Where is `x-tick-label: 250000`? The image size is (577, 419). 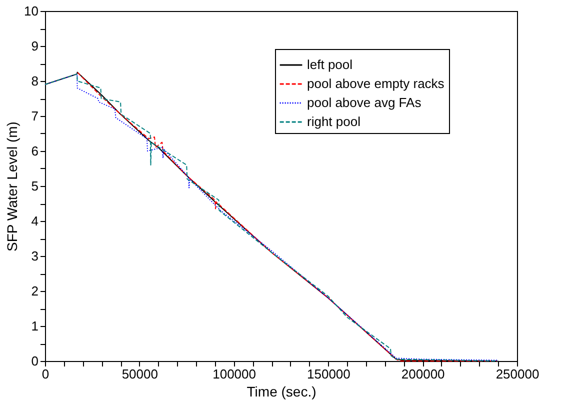
x-tick-label: 250000 is located at coordinates (518, 374).